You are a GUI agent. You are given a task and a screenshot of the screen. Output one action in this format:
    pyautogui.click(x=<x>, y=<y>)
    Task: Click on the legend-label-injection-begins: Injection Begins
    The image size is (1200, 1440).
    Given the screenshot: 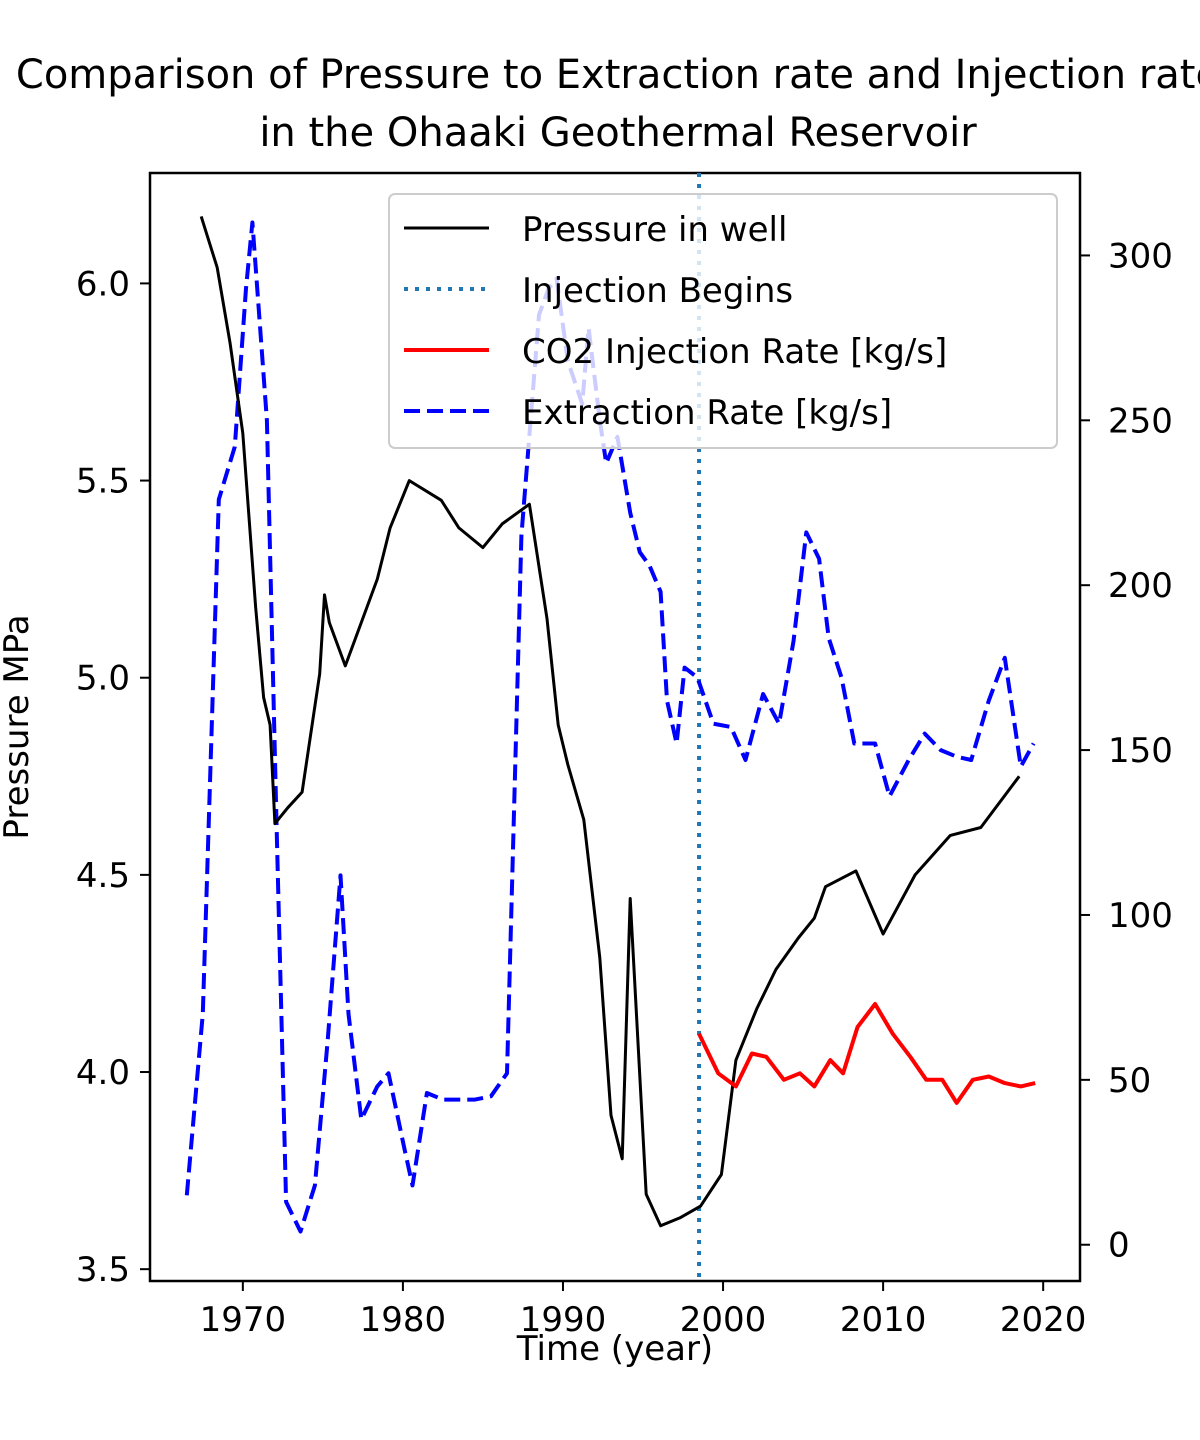 What is the action you would take?
    pyautogui.click(x=657, y=291)
    